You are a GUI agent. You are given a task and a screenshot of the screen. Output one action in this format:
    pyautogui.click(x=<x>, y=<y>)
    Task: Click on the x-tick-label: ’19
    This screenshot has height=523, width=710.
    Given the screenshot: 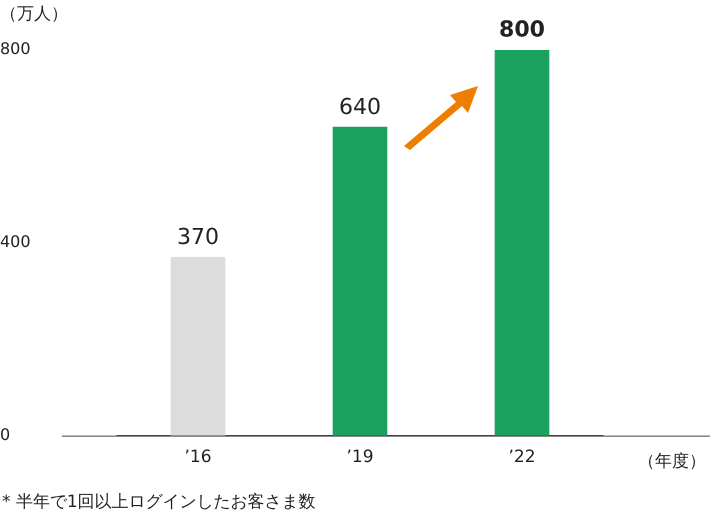 What is the action you would take?
    pyautogui.click(x=360, y=457)
    